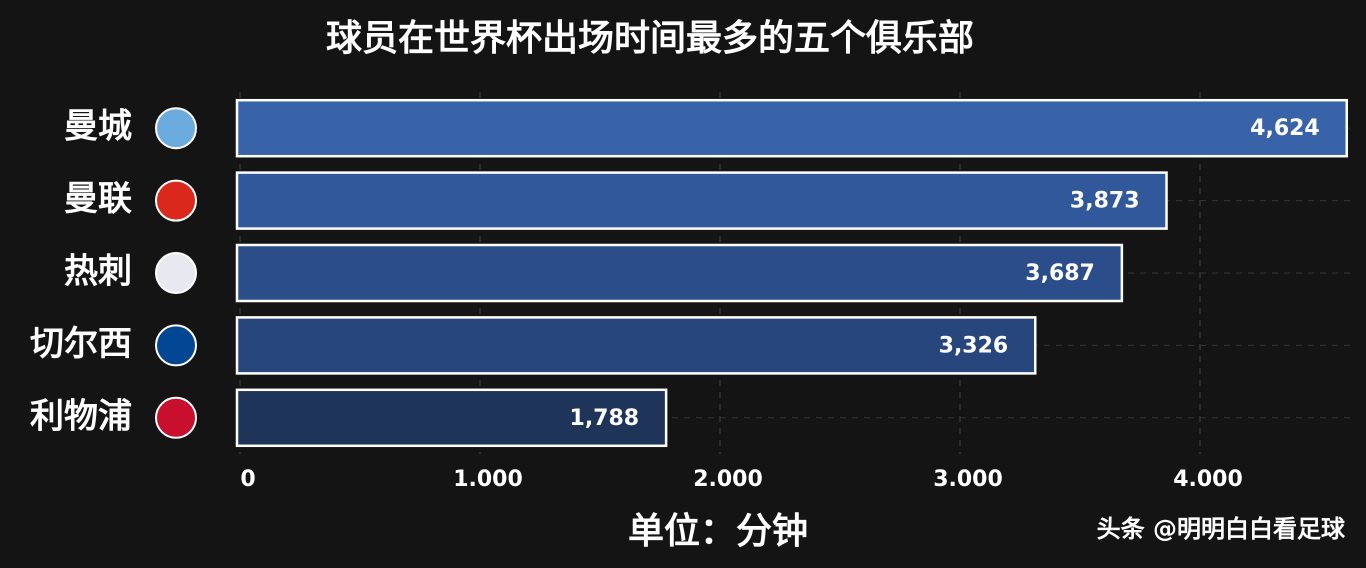 Image resolution: width=1366 pixels, height=568 pixels. I want to click on value-label: 4,624, so click(1285, 128).